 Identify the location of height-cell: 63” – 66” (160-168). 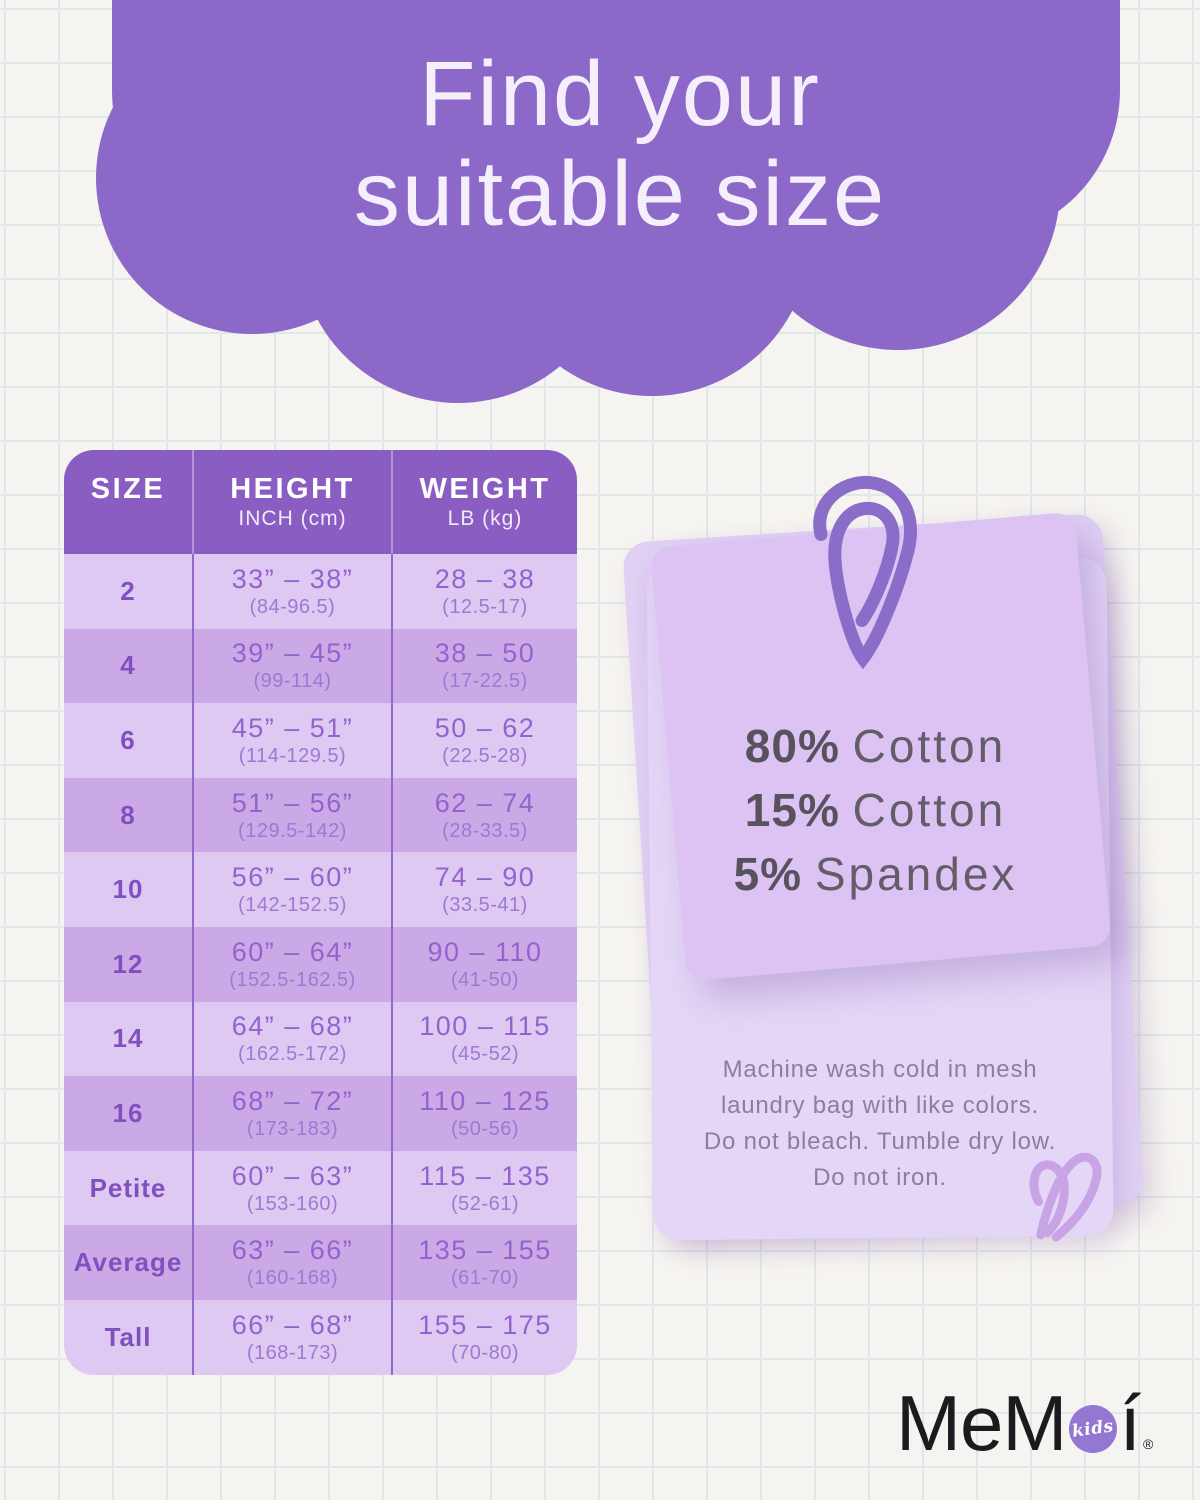
(291, 1262).